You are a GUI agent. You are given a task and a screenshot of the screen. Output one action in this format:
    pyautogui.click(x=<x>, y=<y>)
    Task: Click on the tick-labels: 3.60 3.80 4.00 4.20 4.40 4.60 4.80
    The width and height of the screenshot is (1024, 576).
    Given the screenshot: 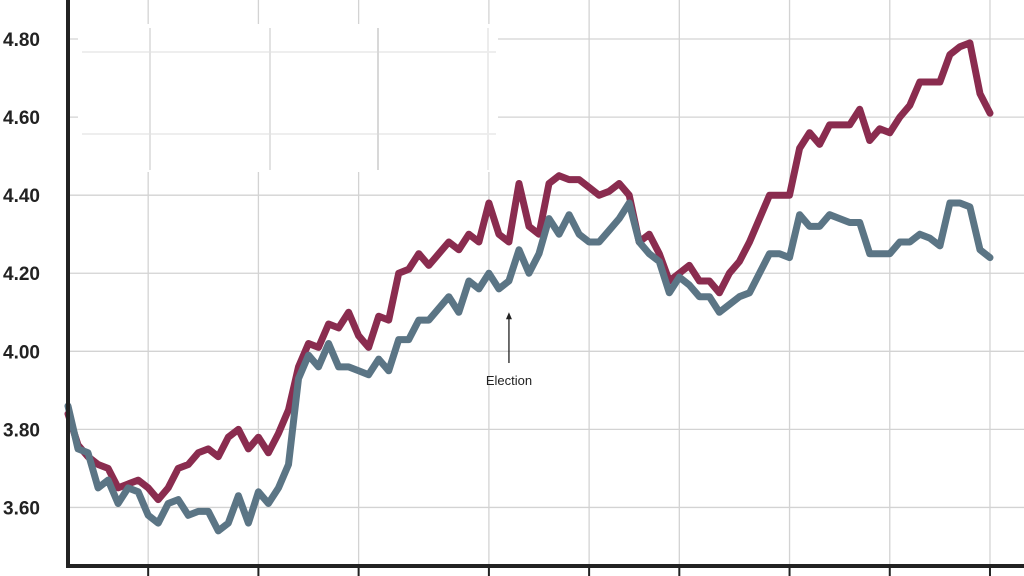 What is the action you would take?
    pyautogui.click(x=21, y=274)
    